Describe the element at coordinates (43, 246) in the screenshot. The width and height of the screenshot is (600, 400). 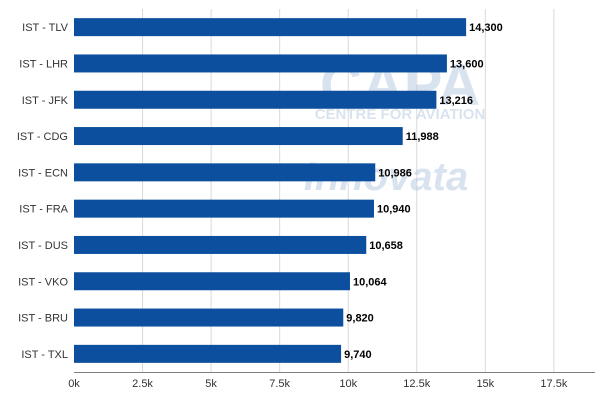
I see `category-label: IST - DUS` at that location.